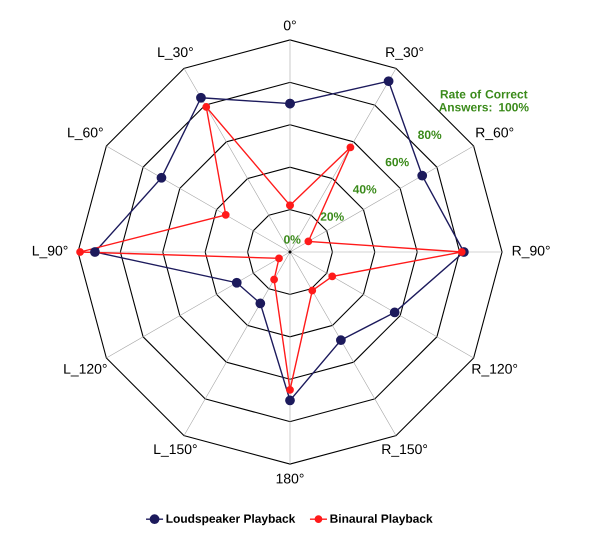  Describe the element at coordinates (405, 450) in the screenshot. I see `spoke-label: R_150°` at that location.